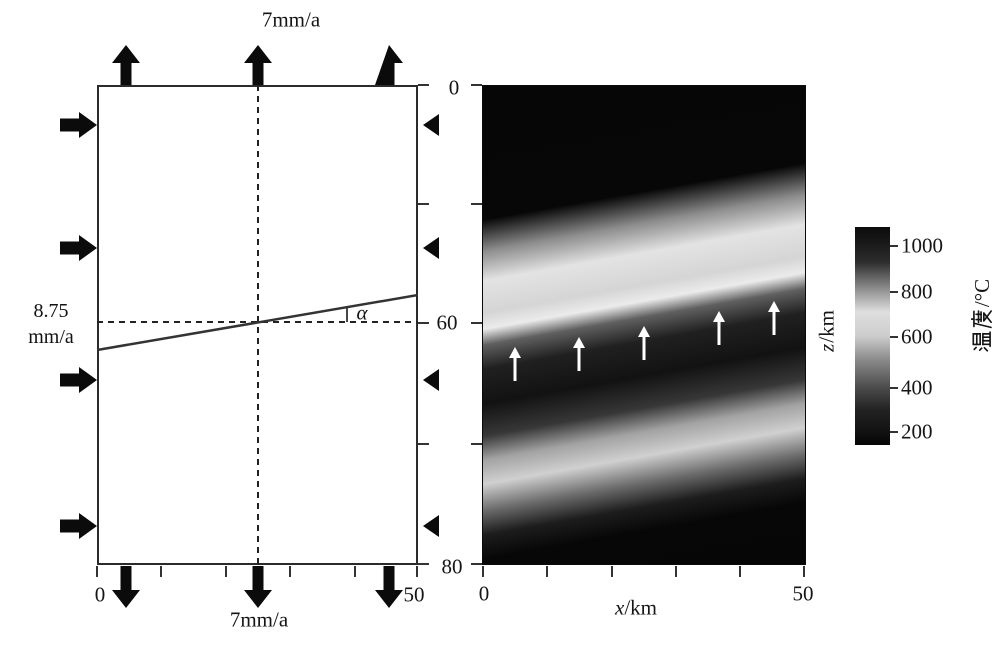  Describe the element at coordinates (981, 319) in the screenshot. I see `cjk-du-glyph` at that location.